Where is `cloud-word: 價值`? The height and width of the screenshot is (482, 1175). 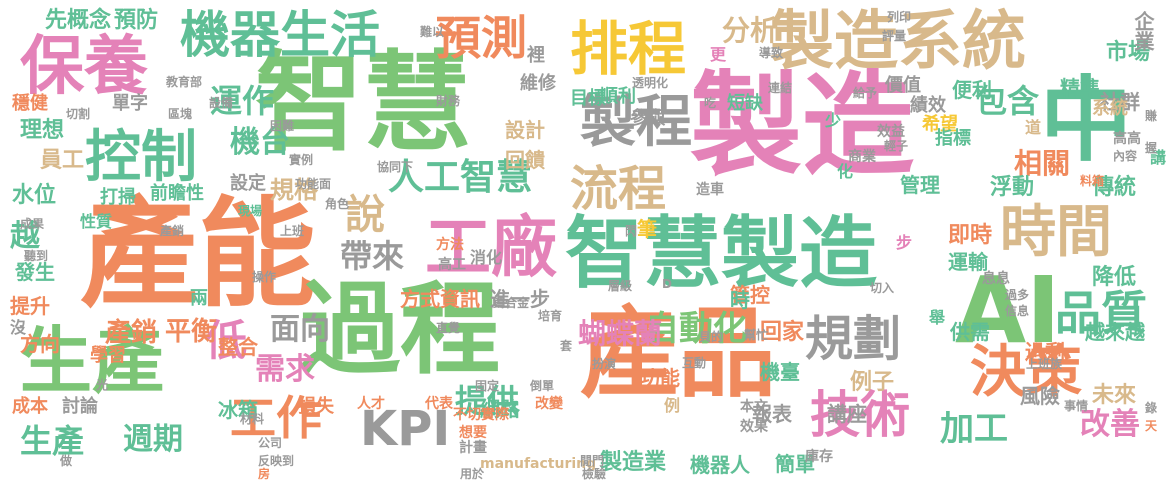
cloud-word: 價值 is located at coordinates (903, 85).